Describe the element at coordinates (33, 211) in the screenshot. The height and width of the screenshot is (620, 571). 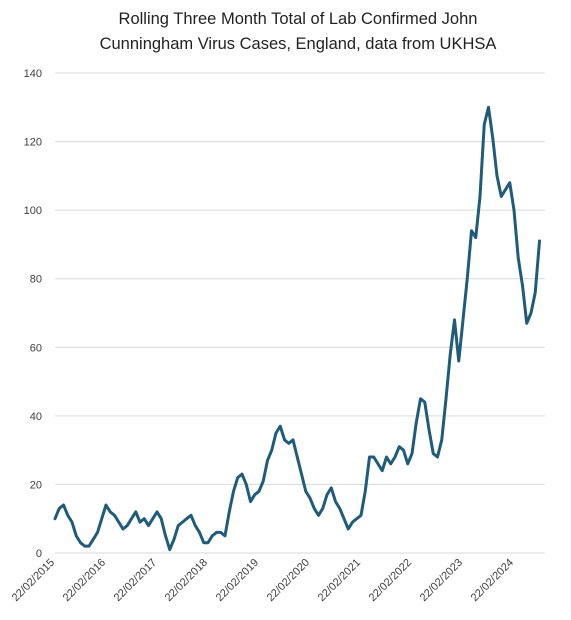
I see `y-tick-label: 100` at that location.